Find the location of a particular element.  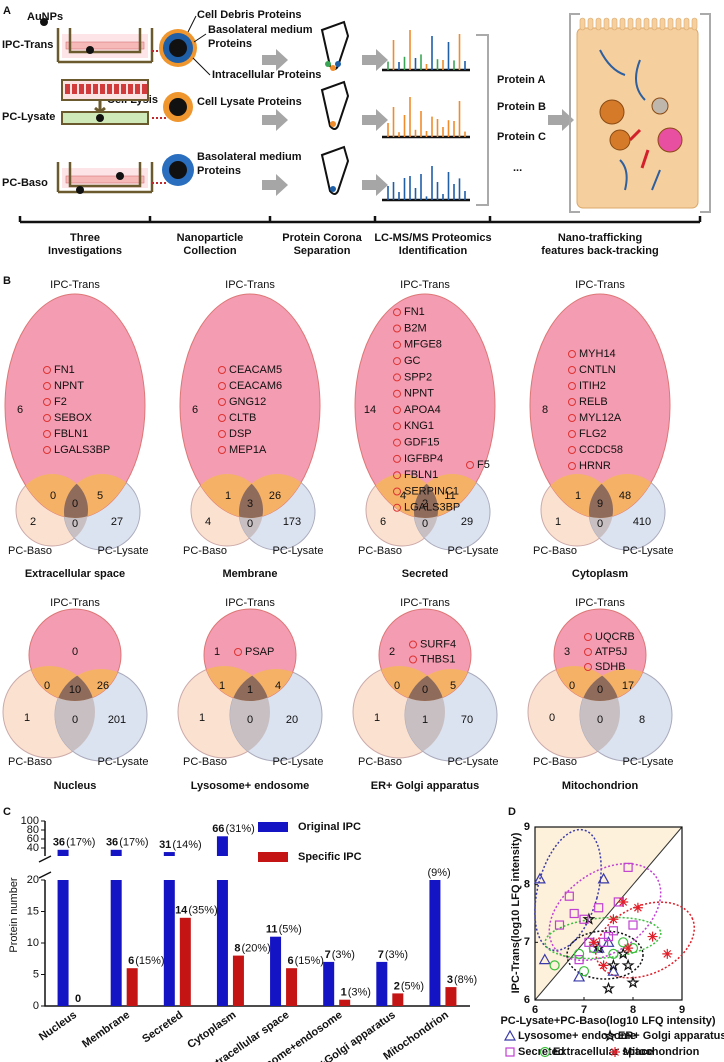

vesicle is located at coordinates (670, 140).